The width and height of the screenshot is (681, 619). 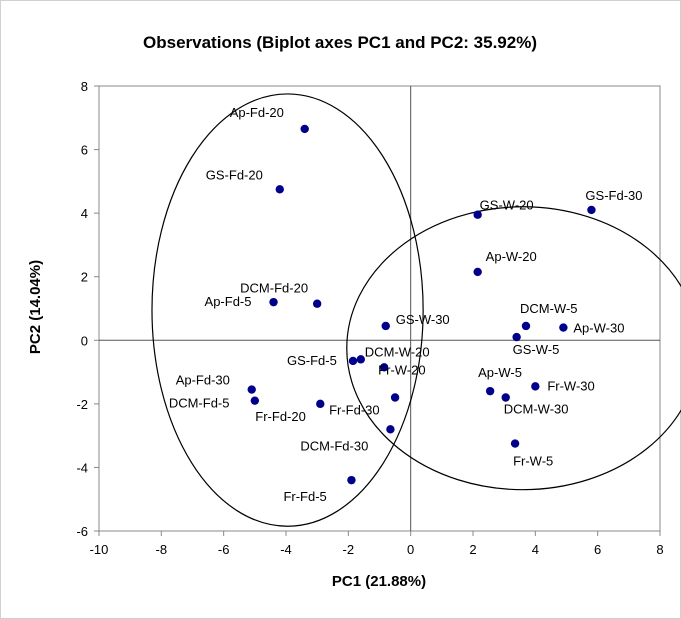 What do you see at coordinates (598, 328) in the screenshot?
I see `point-label: Ap-W-30` at bounding box center [598, 328].